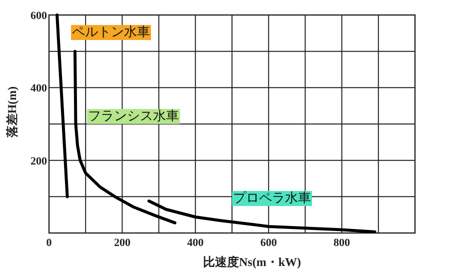 Image resolution: width=474 pixels, height=272 pixels. What do you see at coordinates (133, 116) in the screenshot?
I see `annotation: フランシス水車` at bounding box center [133, 116].